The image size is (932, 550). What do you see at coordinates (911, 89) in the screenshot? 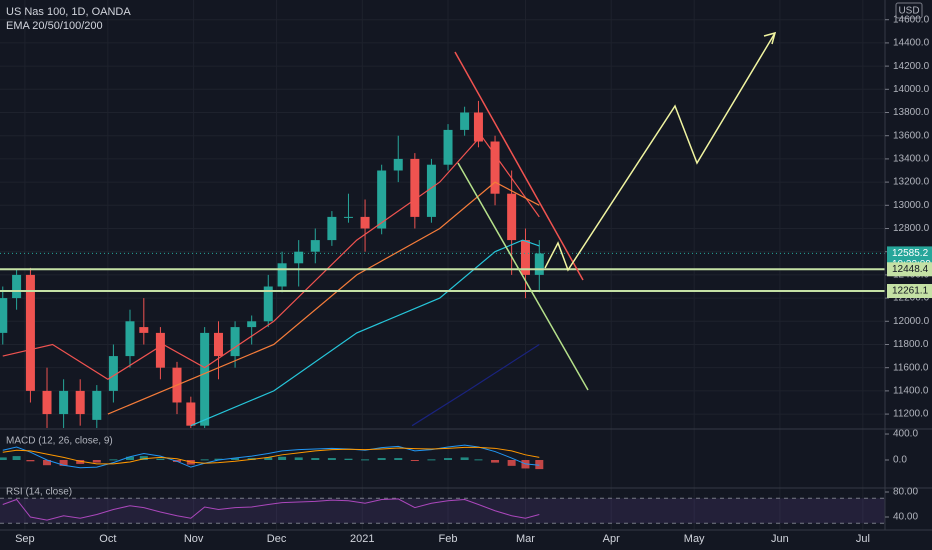
I see `y-tick-label: 14000.0` at bounding box center [911, 89].